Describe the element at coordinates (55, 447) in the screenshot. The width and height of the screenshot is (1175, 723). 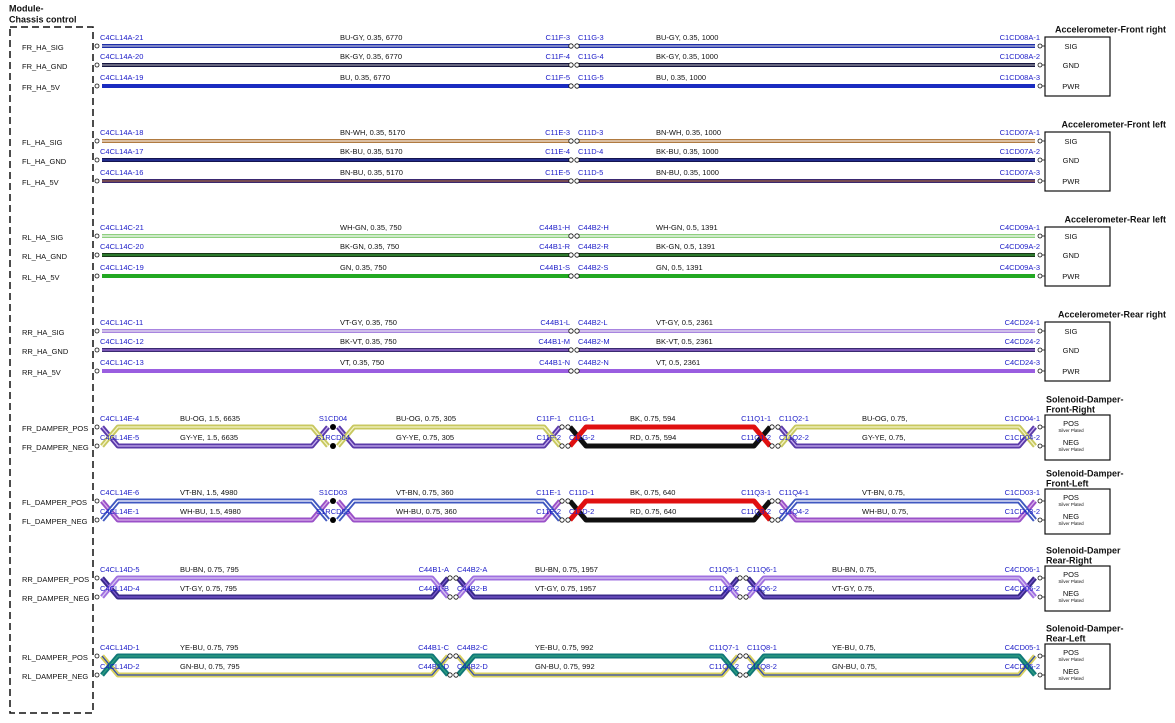
I see `signal-name: FR_DAMPER_NEG` at that location.